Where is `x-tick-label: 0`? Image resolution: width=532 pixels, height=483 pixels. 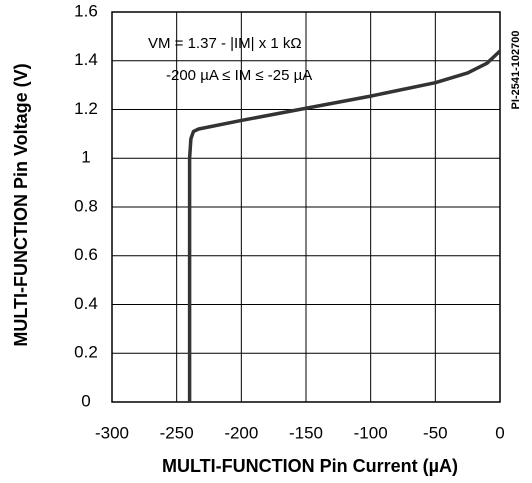 x-tick-label: 0 is located at coordinates (499, 432).